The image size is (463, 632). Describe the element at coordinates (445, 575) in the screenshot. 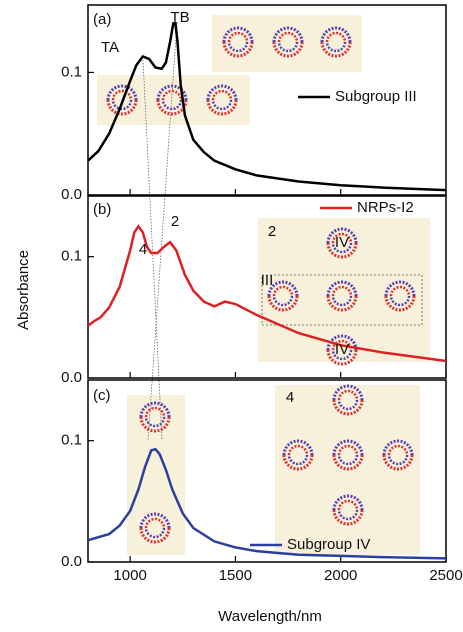

I see `x-tick-label: 2500` at that location.